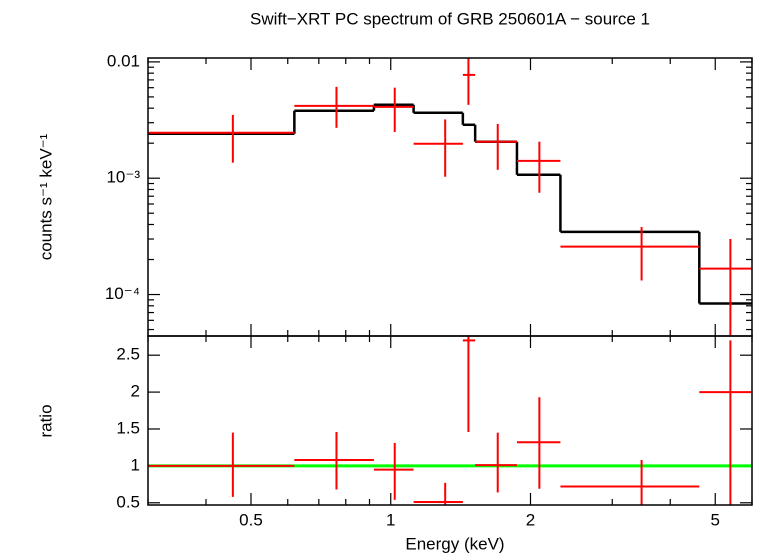 The image size is (758, 556). What do you see at coordinates (530, 519) in the screenshot?
I see `x-tick-label: 2` at bounding box center [530, 519].